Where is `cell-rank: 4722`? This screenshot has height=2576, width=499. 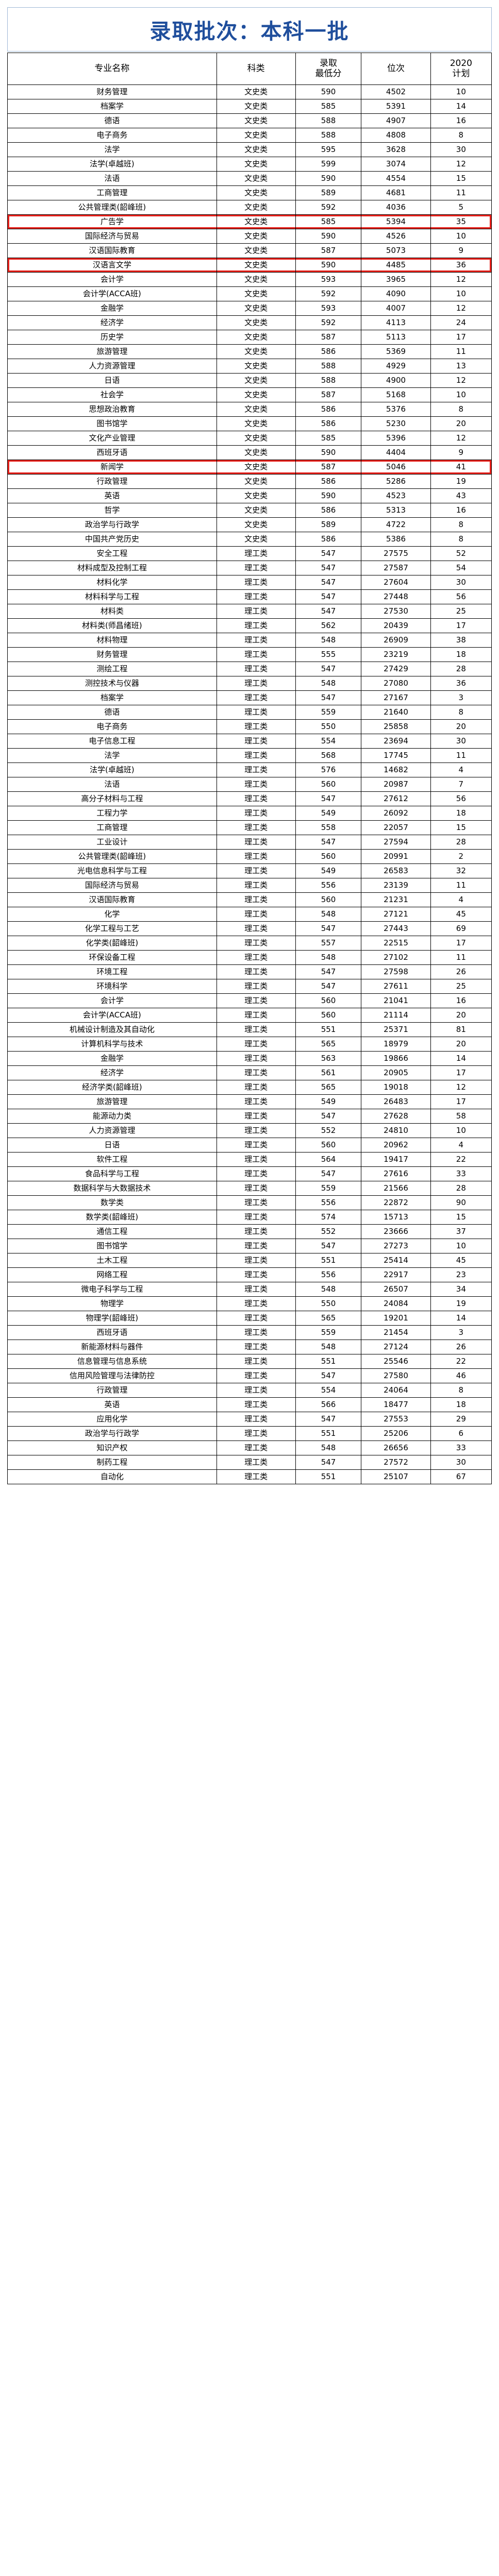 cell-rank: 4722 is located at coordinates (396, 524).